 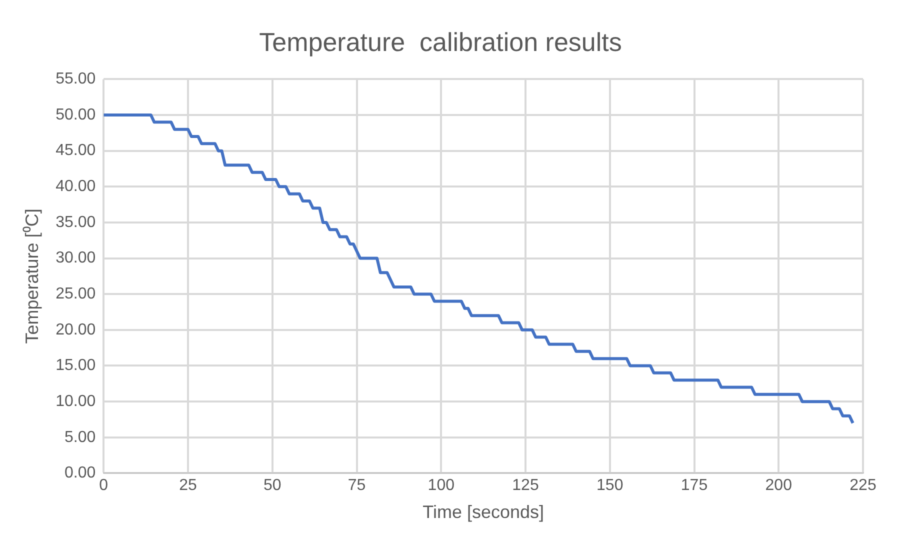 I want to click on x-tick-label: 150, so click(x=610, y=485).